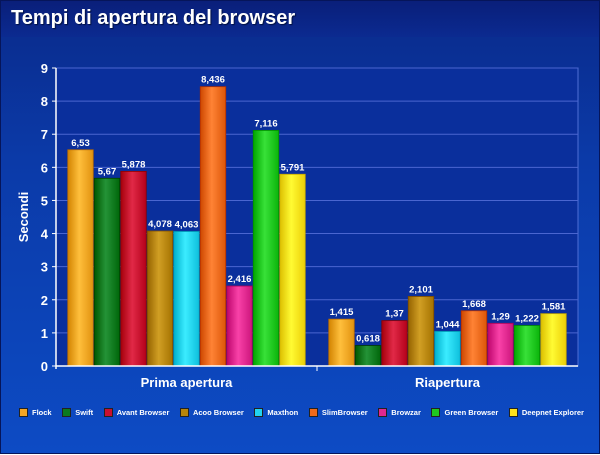 The width and height of the screenshot is (600, 455). Describe the element at coordinates (406, 412) in the screenshot. I see `legend-label: Browzar` at that location.